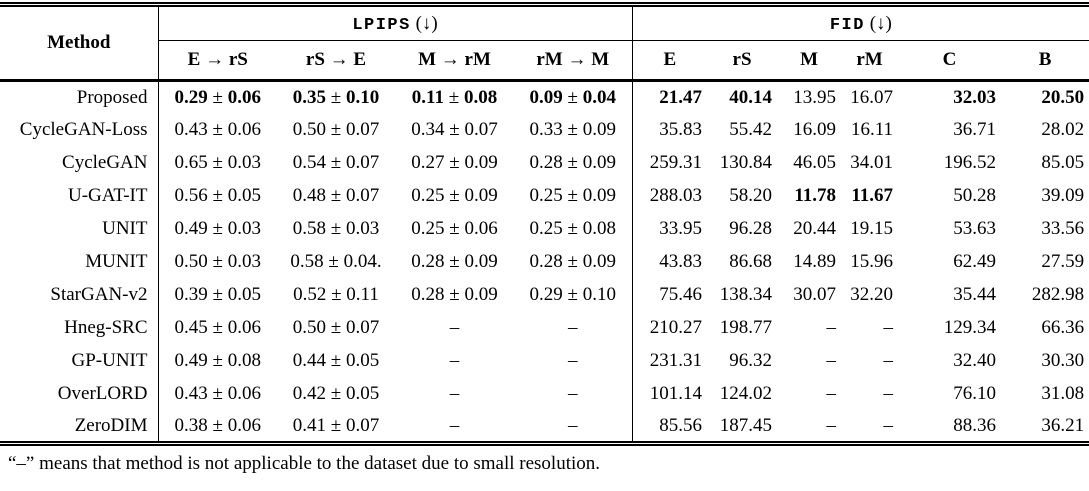 This screenshot has width=1089, height=491. I want to click on fid-value-cell: 16.09, so click(815, 129).